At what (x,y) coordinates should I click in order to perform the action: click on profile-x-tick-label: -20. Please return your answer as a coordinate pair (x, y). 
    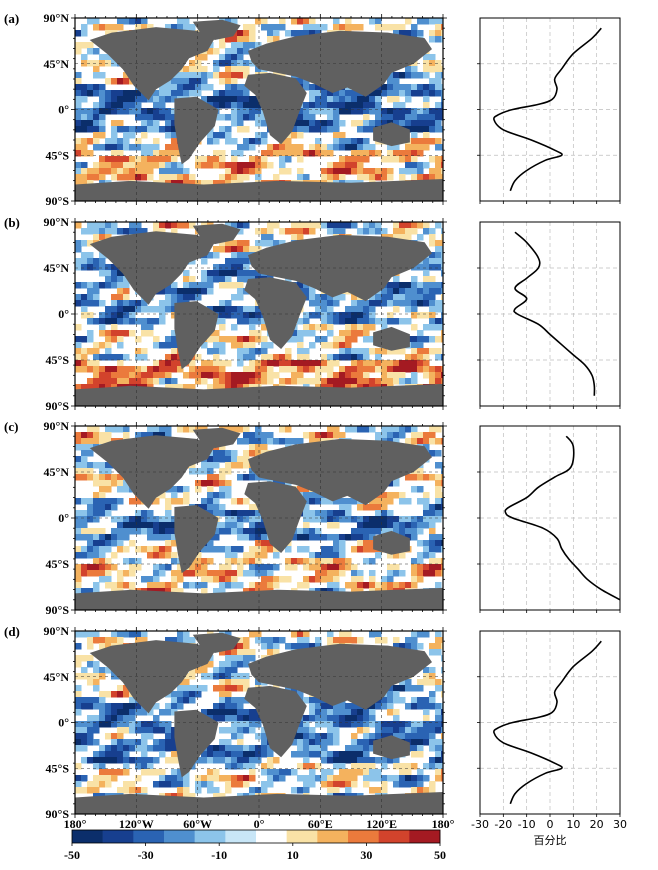
    Looking at the image, I should click on (503, 824).